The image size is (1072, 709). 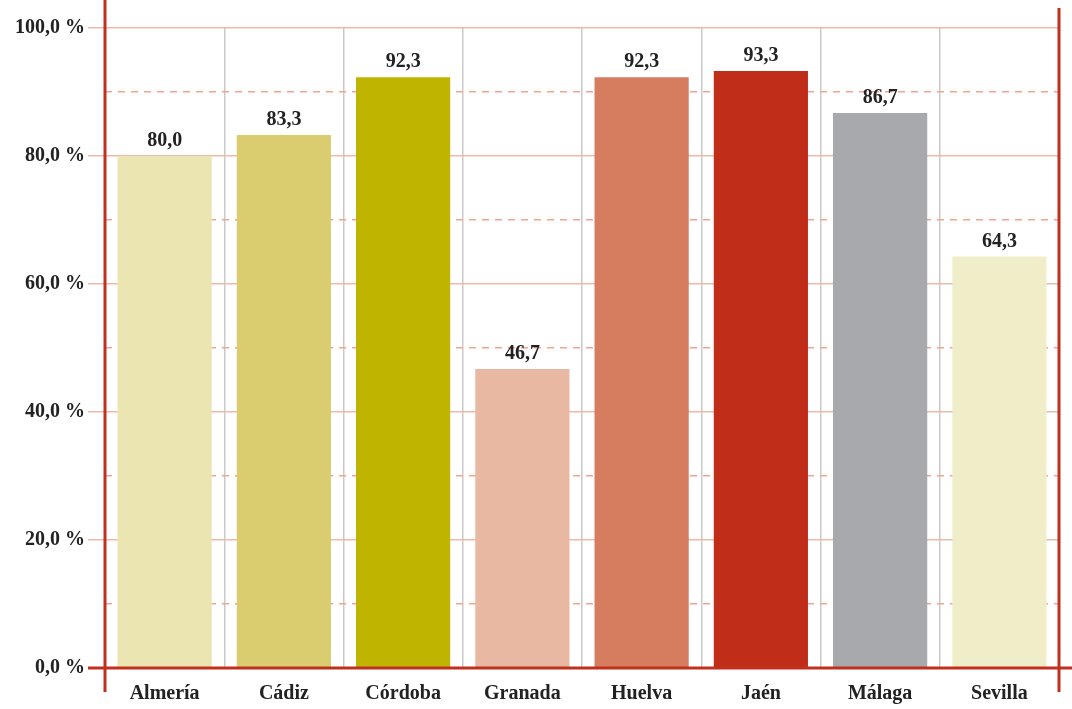 I want to click on x-tick-label: Sevilla, so click(x=999, y=692).